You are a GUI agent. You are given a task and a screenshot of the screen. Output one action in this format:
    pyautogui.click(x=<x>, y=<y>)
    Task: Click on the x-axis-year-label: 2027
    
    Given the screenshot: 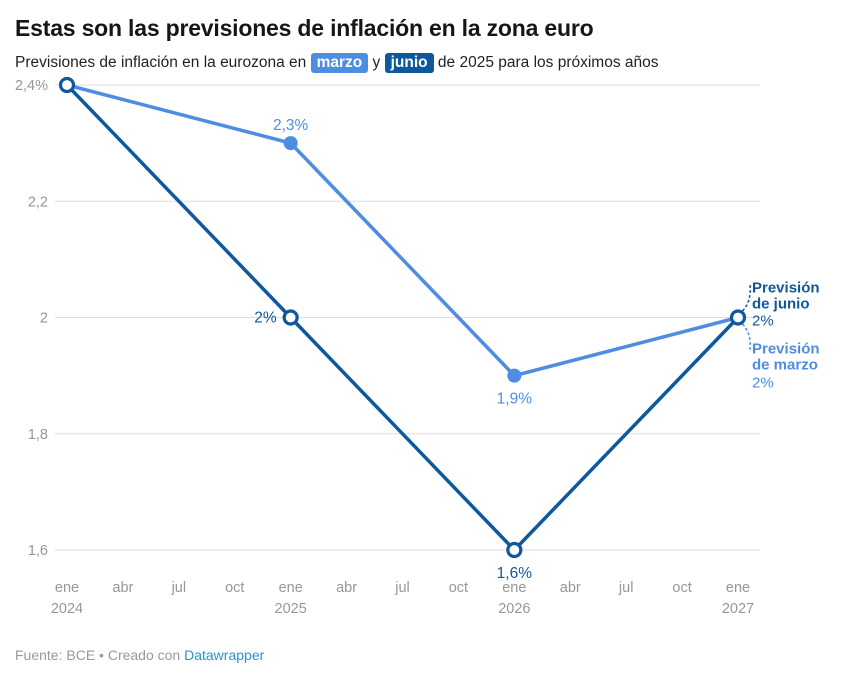 What is the action you would take?
    pyautogui.click(x=738, y=609)
    